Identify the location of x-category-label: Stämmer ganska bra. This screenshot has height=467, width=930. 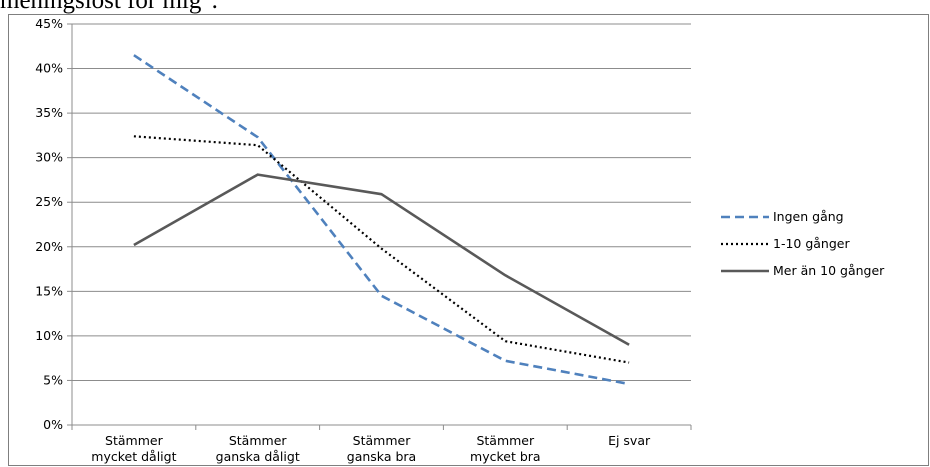
(381, 448).